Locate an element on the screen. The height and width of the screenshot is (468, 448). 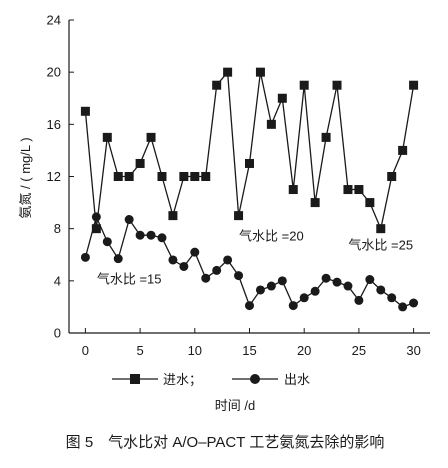
legend-marker-influent is located at coordinates (135, 379).